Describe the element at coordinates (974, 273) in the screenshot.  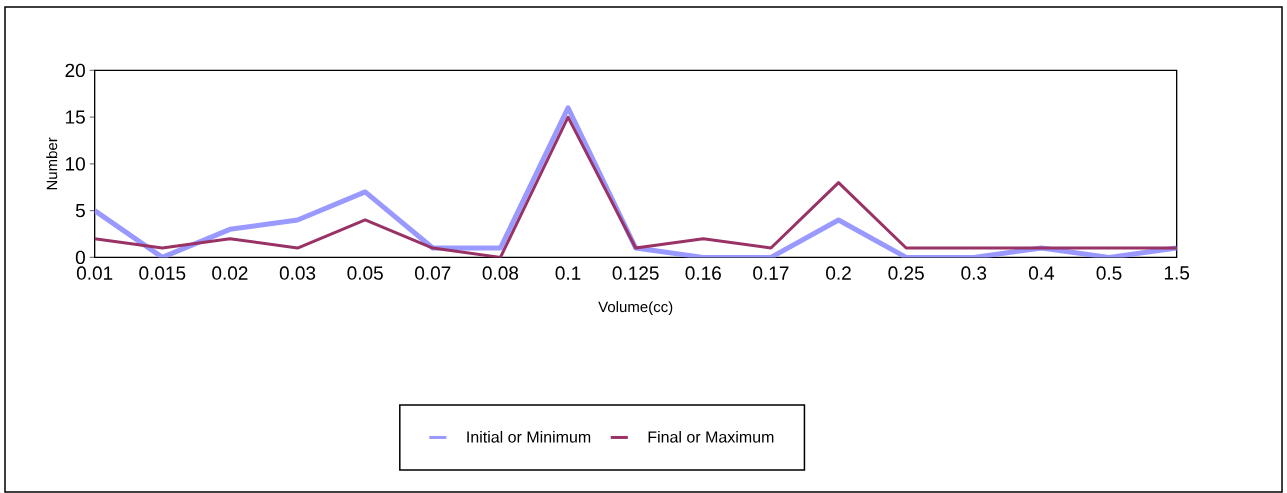
I see `x-tick-label: 0.3` at that location.